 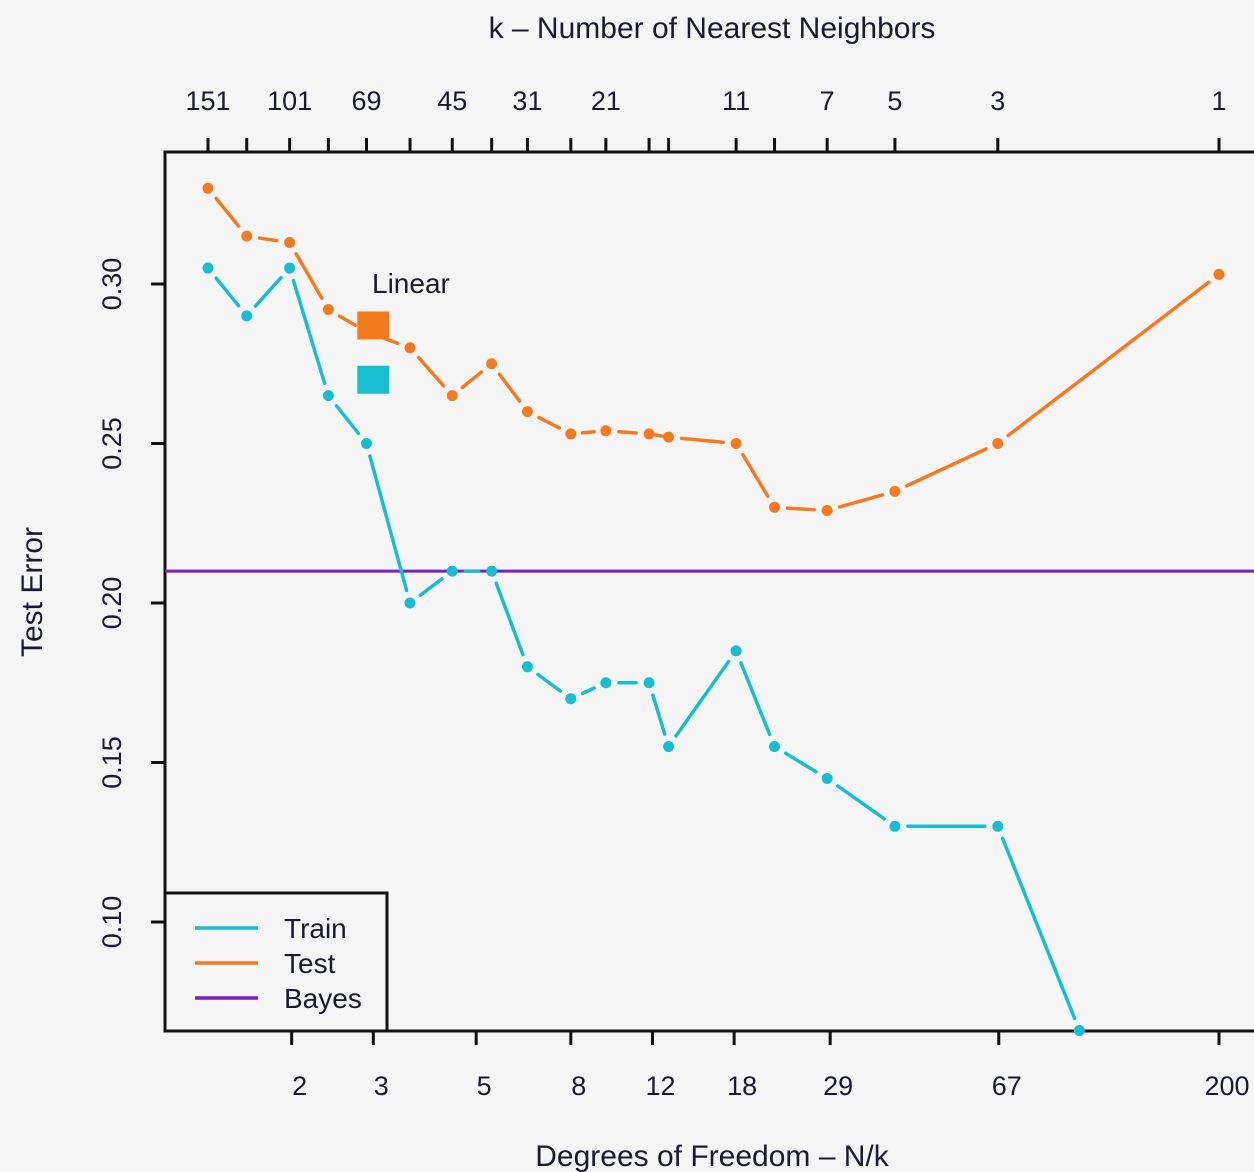 I want to click on linear-test-marker, so click(x=373, y=325).